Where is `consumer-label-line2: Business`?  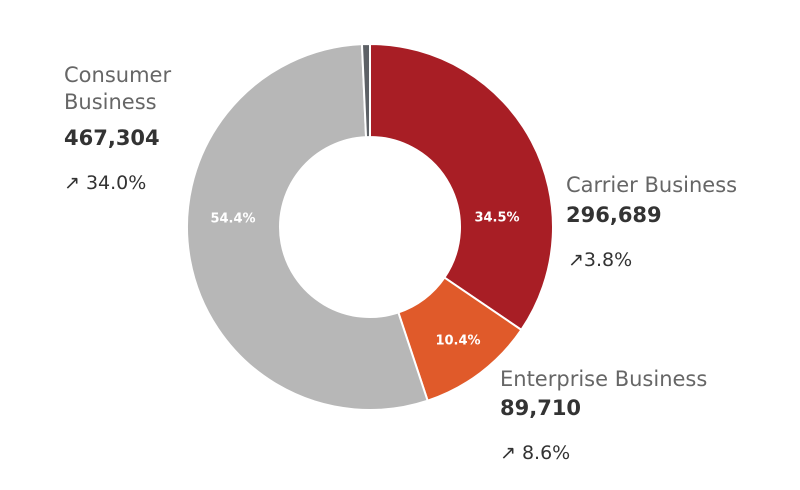
consumer-label-line2: Business is located at coordinates (110, 102).